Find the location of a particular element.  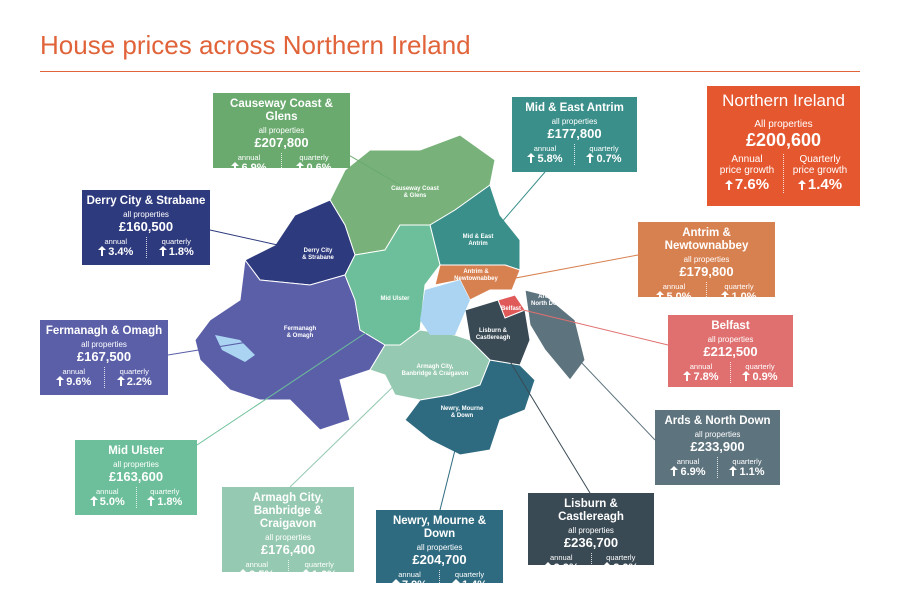

growth-row: annual 3.4% quarterly 1.8% is located at coordinates (146, 247).